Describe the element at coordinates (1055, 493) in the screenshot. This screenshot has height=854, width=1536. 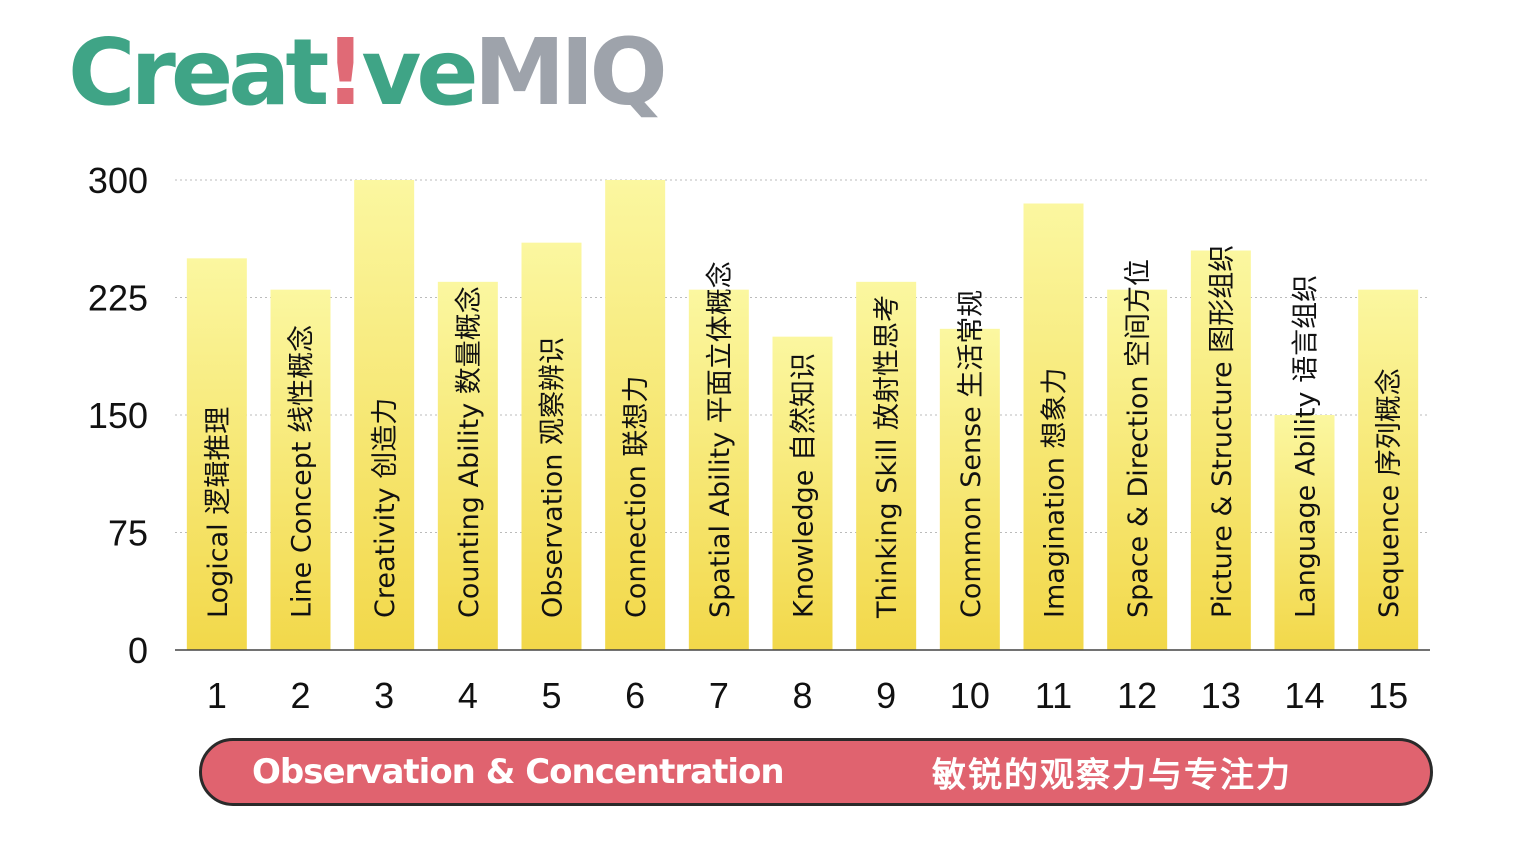
I see `bar-label: Imagination 想象力` at that location.